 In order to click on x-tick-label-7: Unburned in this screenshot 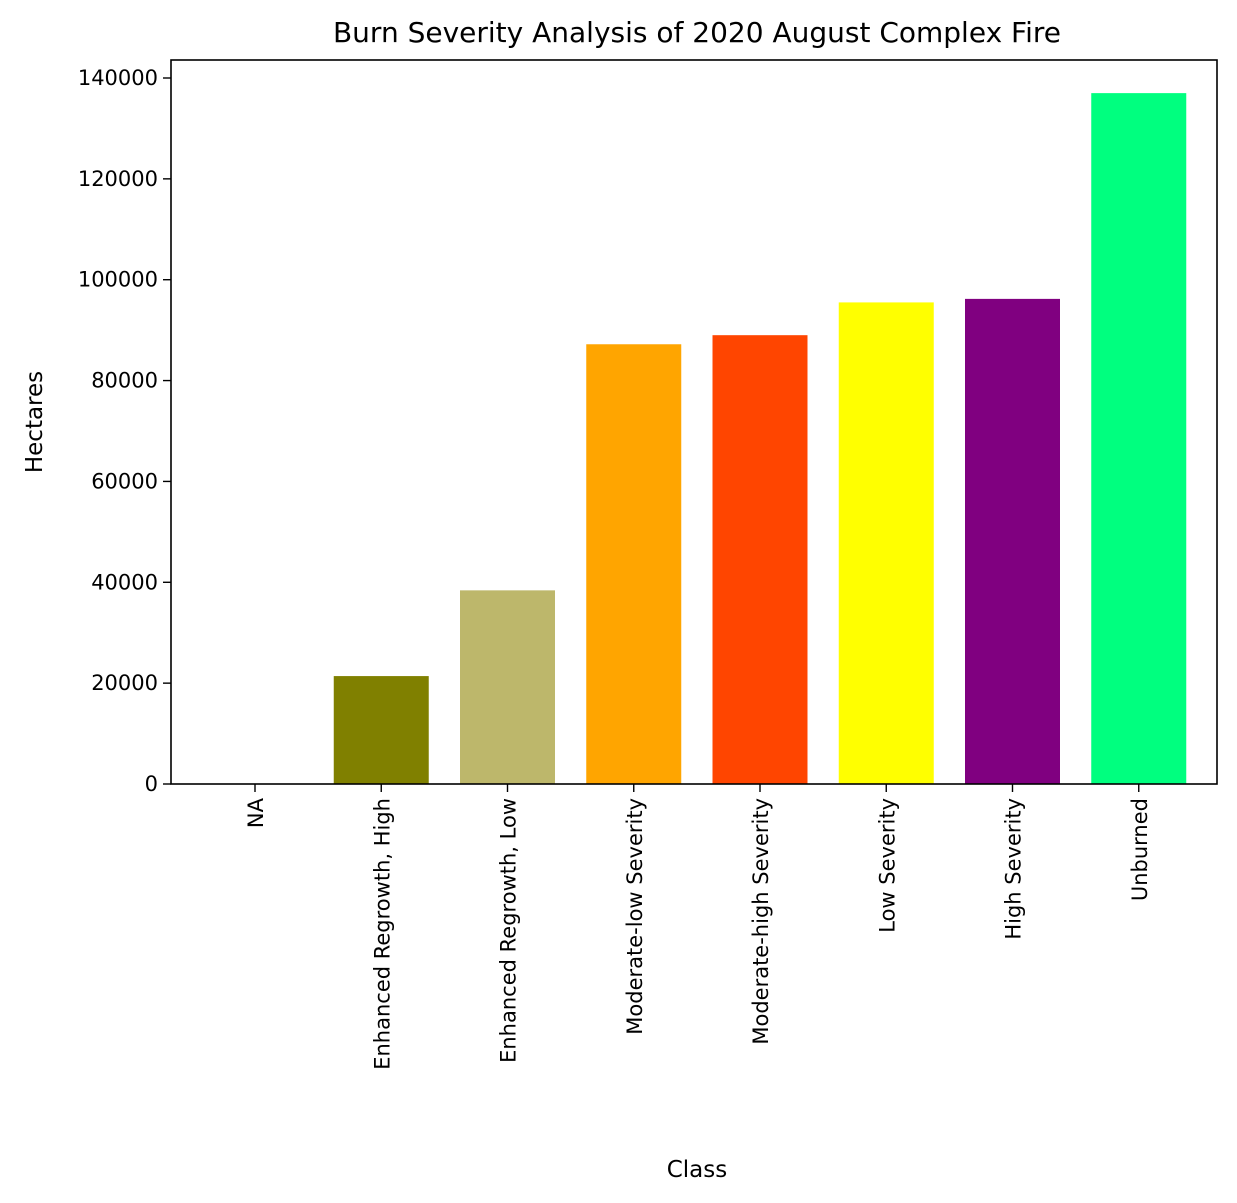, I will do `click(1140, 849)`.